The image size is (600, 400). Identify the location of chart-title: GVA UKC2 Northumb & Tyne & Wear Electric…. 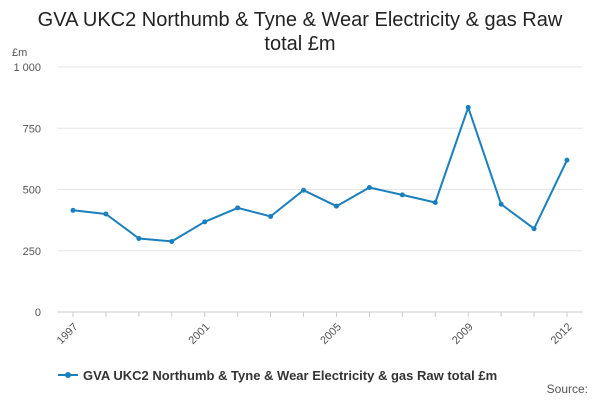
(300, 32).